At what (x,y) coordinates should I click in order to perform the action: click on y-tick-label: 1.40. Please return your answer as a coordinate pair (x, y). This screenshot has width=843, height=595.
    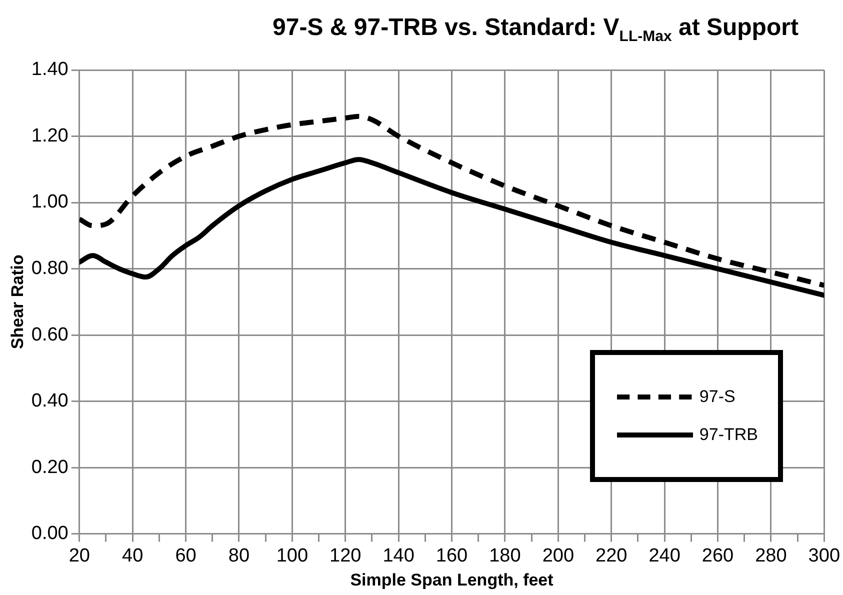
    Looking at the image, I should click on (49, 69).